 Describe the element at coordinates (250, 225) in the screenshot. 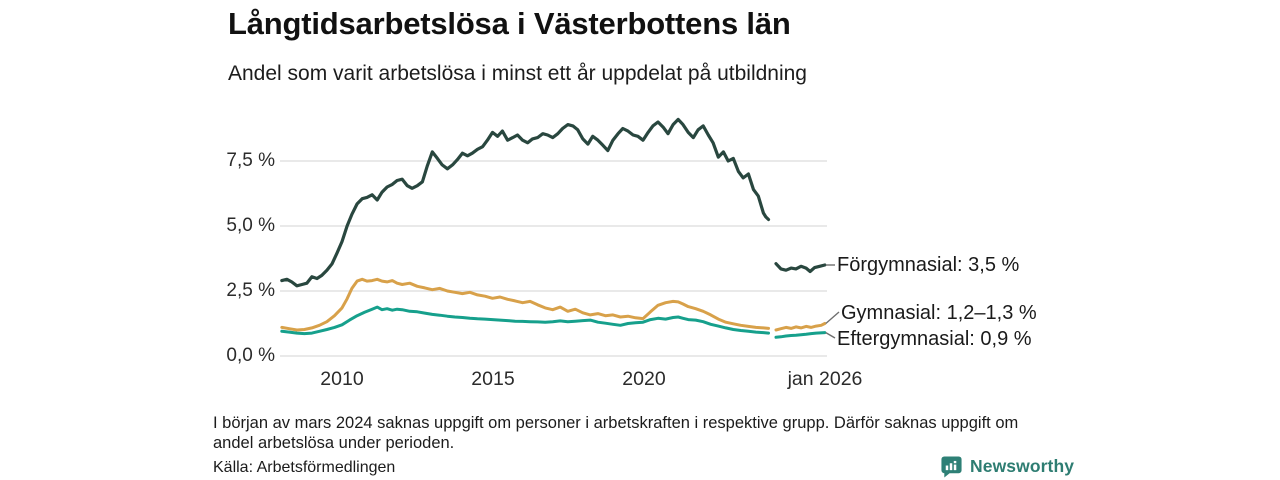

I see `y-axis-tick-label-5-0: 5,0 %` at that location.